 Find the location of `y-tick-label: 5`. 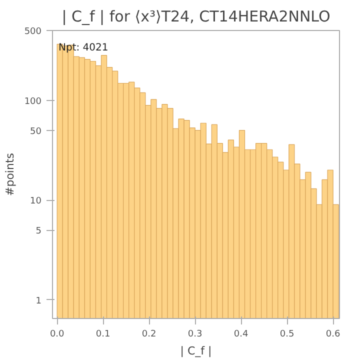

y-tick-label: 5 is located at coordinates (39, 231).